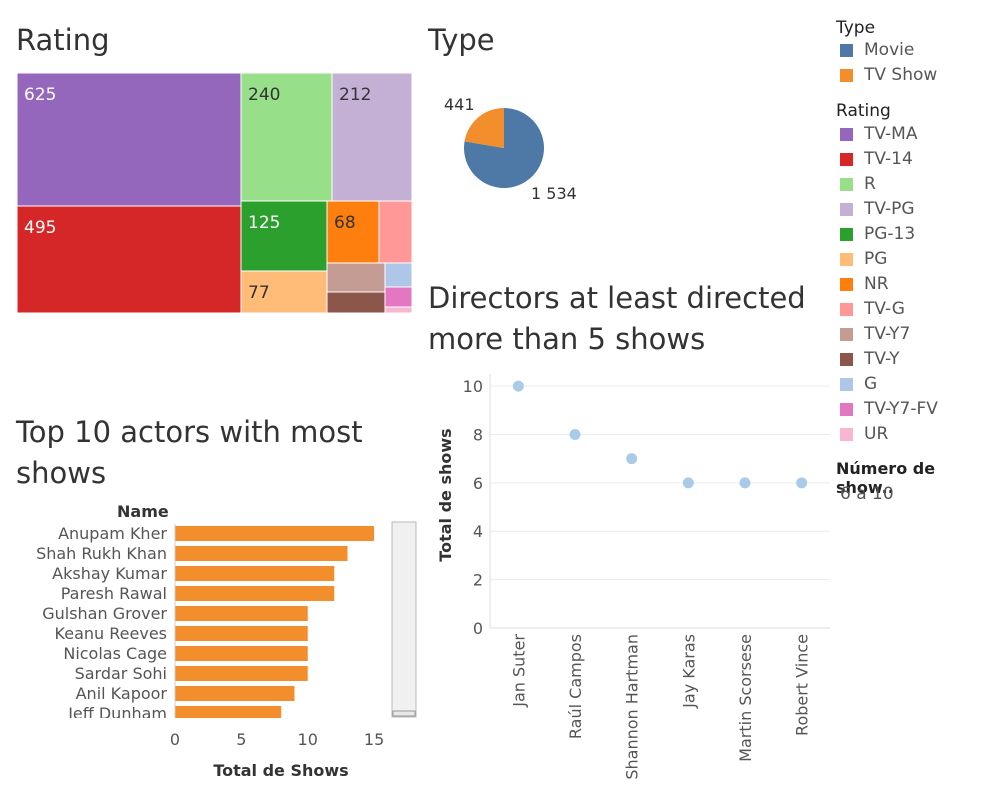 The height and width of the screenshot is (800, 1000). Describe the element at coordinates (518, 386) in the screenshot. I see `scatter-point-jan-suter` at that location.